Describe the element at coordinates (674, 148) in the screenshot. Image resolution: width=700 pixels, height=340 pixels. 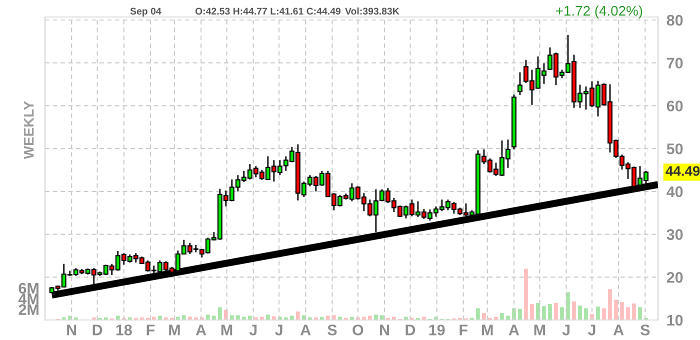
I see `y-tick-label: 50` at that location.